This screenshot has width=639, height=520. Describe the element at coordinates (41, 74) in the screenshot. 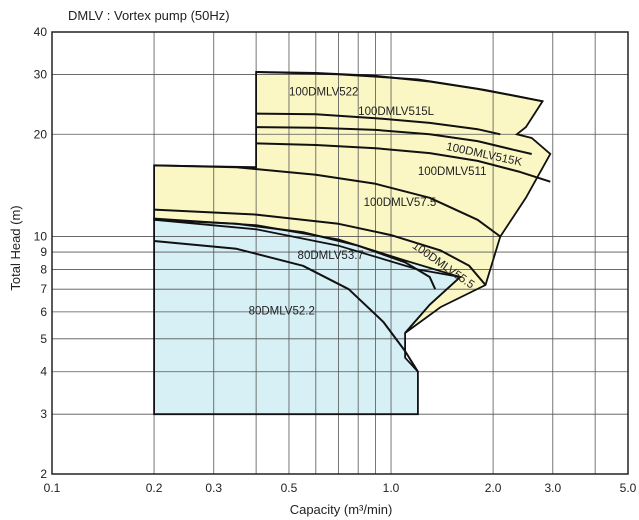

I see `y-tick-label: 30` at that location.